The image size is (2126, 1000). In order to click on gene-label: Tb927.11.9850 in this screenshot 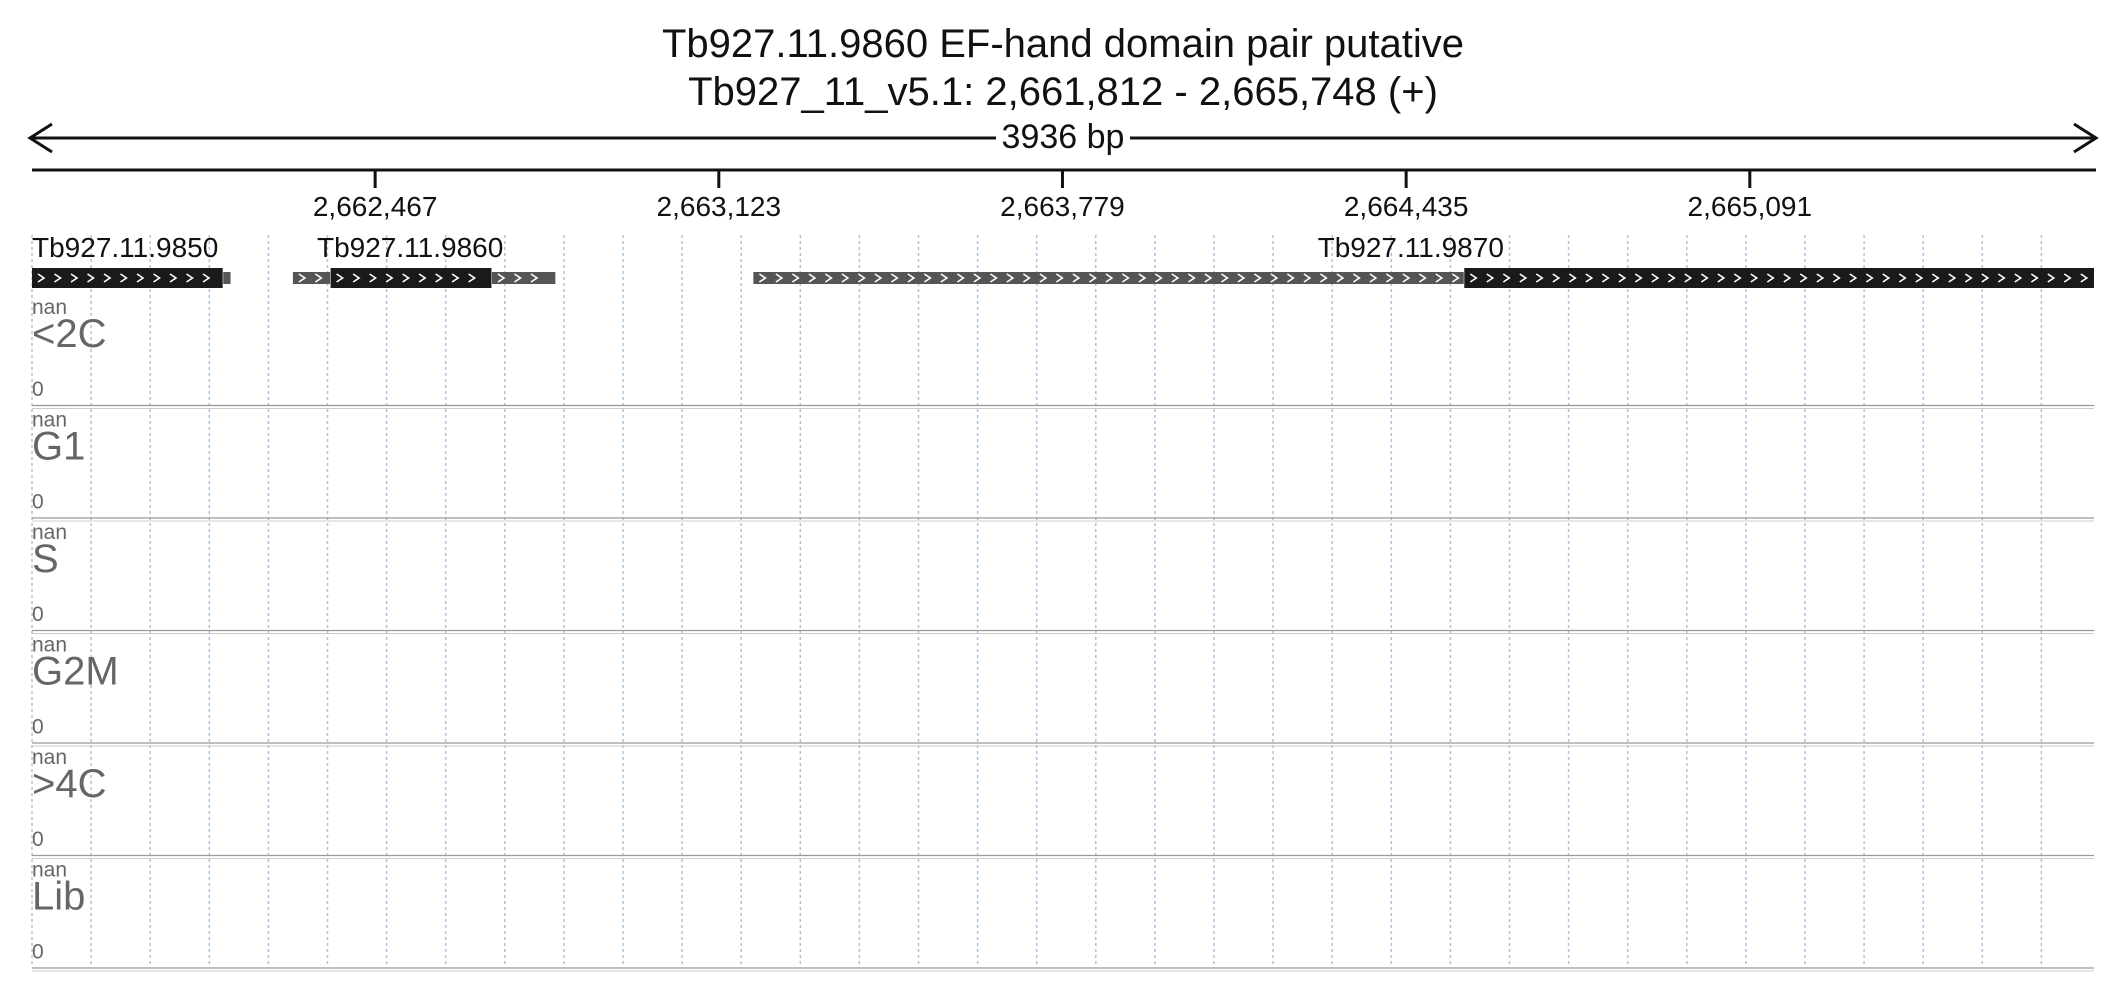, I will do `click(125, 247)`.